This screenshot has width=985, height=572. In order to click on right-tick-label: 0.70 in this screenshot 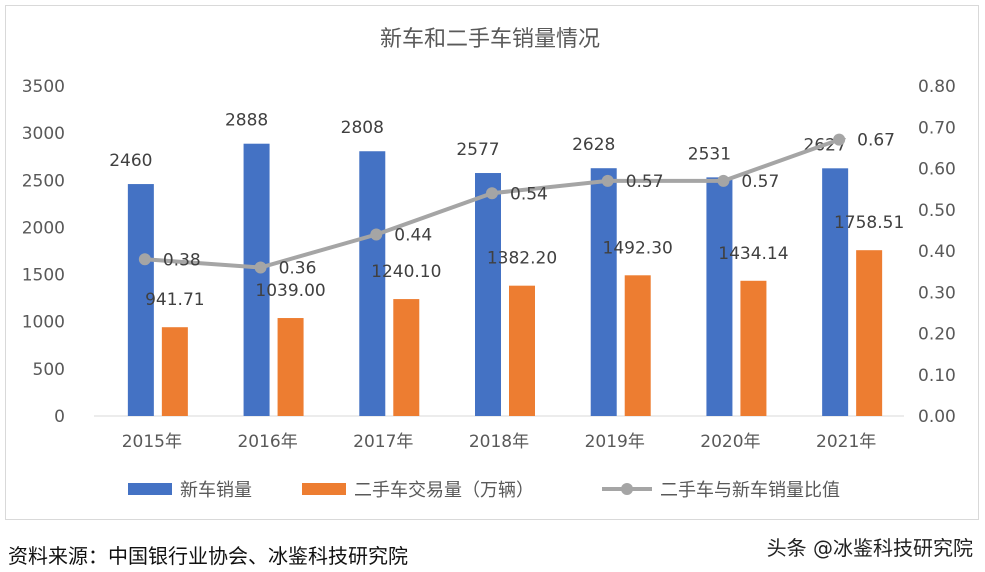, I will do `click(937, 128)`.